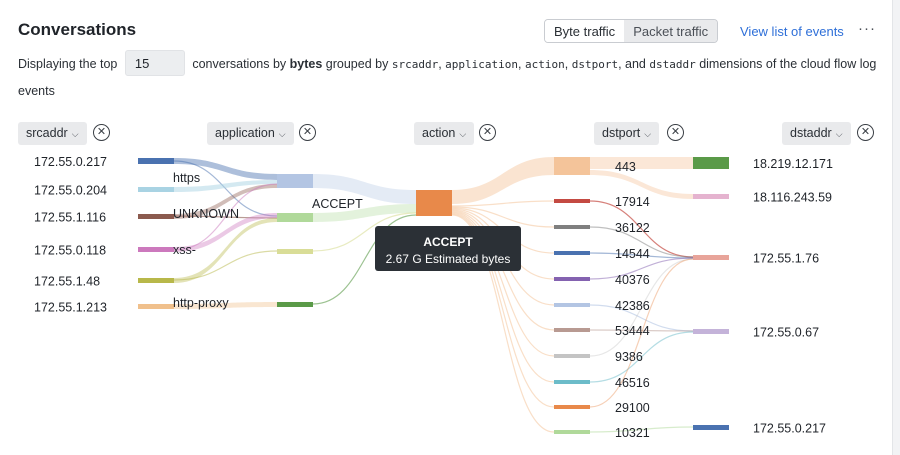 This screenshot has height=455, width=900. What do you see at coordinates (632, 433) in the screenshot?
I see `sankey-label-dstport: 10321` at bounding box center [632, 433].